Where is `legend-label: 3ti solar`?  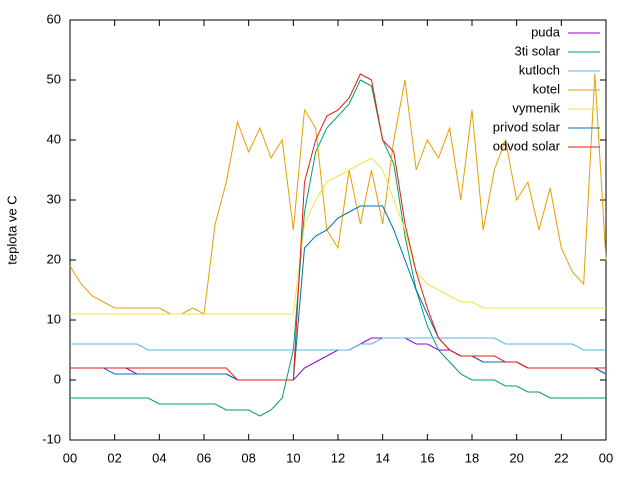 legend-label: 3ti solar is located at coordinates (537, 50).